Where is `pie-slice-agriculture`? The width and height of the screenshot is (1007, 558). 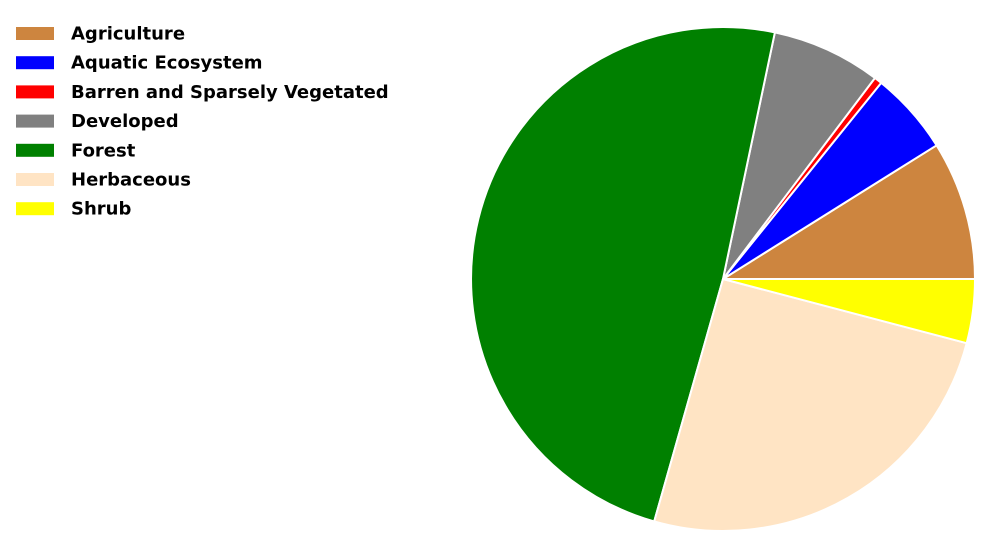
pie-slice-agriculture is located at coordinates (849, 212).